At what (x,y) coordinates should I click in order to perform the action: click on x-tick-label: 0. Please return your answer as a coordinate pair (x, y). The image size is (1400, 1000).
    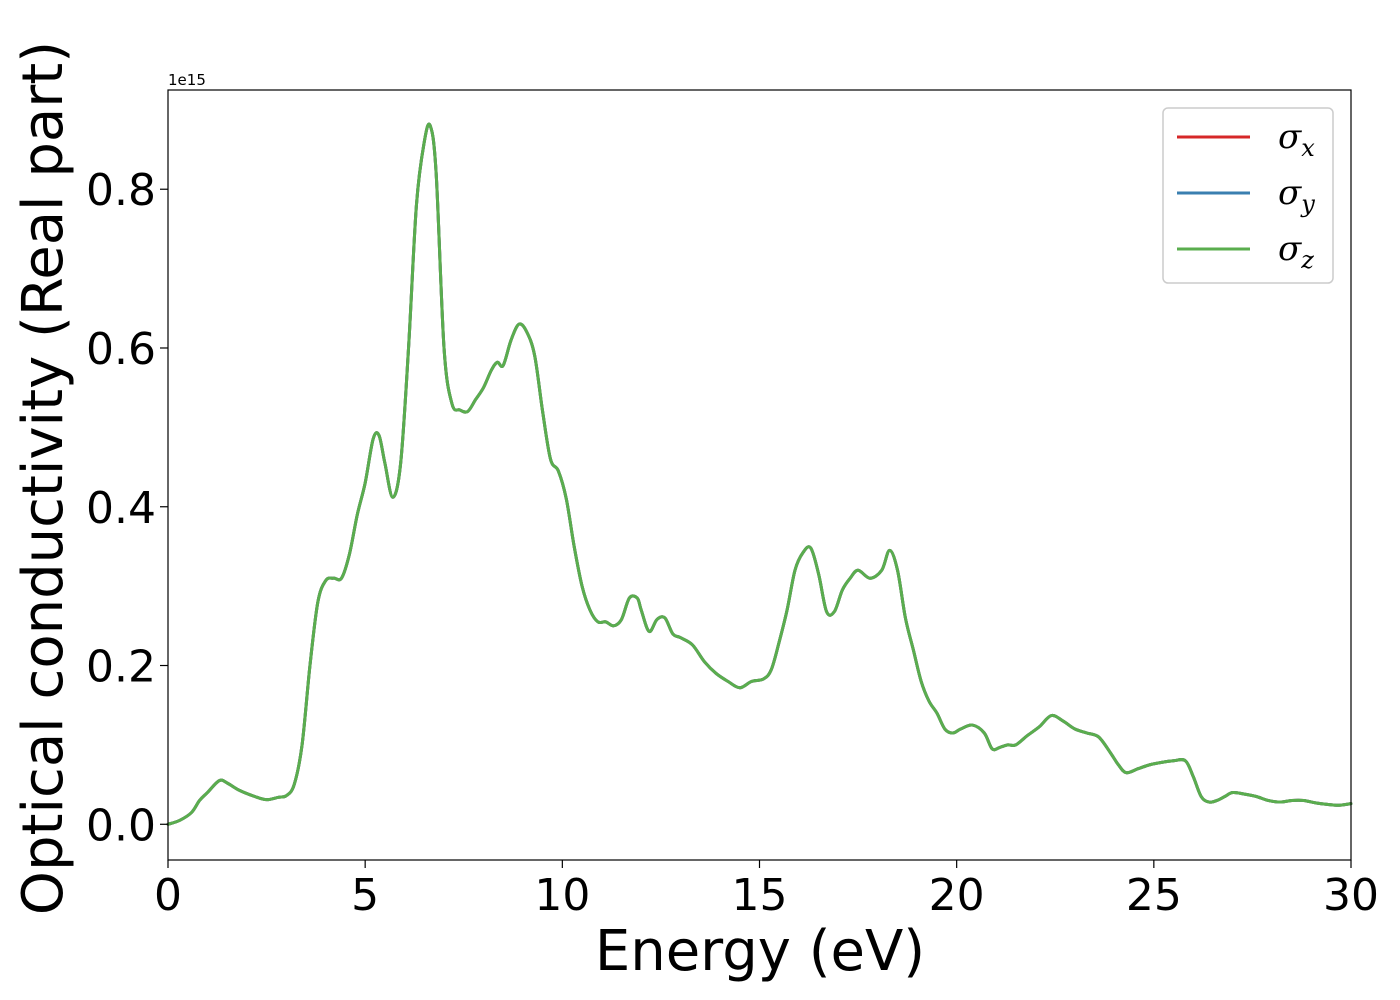
    Looking at the image, I should click on (168, 895).